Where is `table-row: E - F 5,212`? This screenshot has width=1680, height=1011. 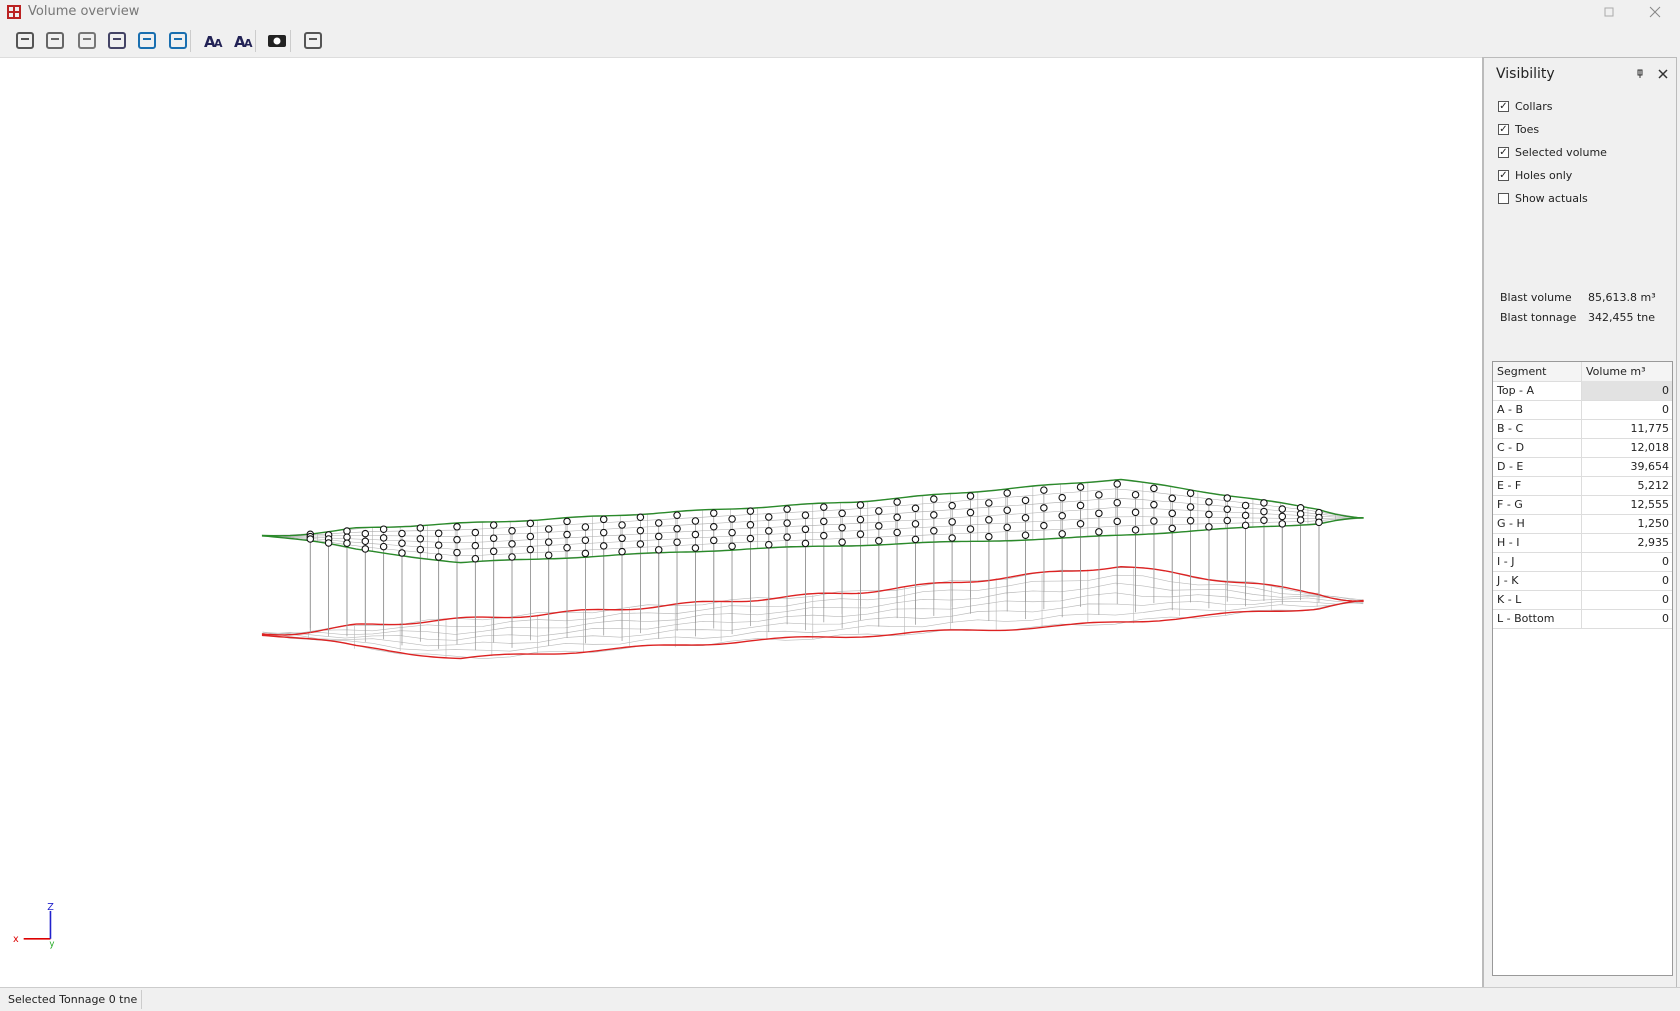 table-row: E - F 5,212 is located at coordinates (1582, 486).